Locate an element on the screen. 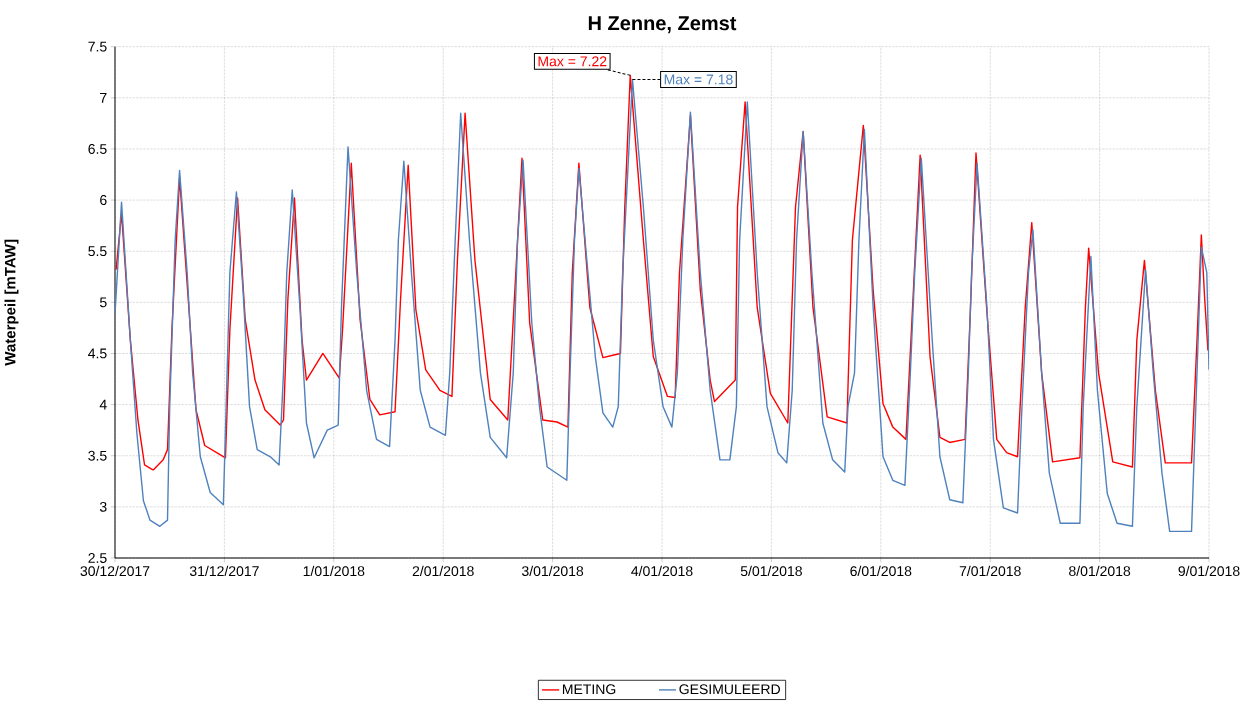 This screenshot has width=1253, height=702. annotation: Max = 7.22 is located at coordinates (572, 61).